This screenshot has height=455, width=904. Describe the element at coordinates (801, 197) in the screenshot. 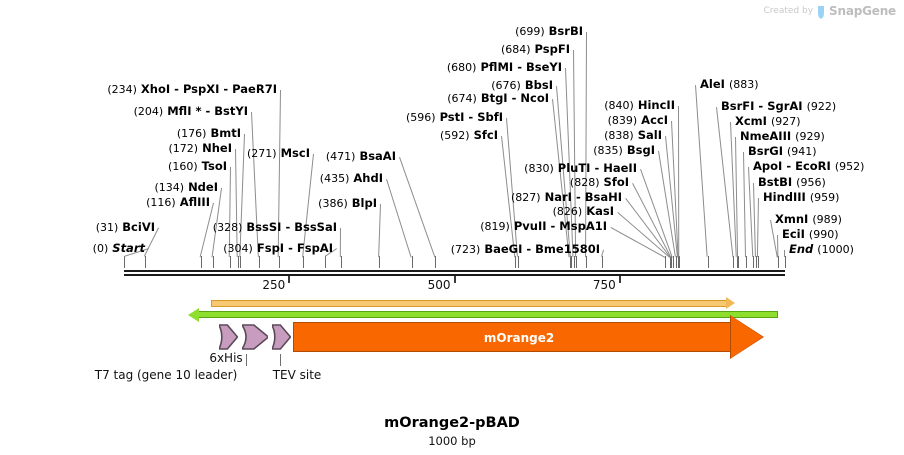

I see `enzyme-label: HindIII (959)` at that location.